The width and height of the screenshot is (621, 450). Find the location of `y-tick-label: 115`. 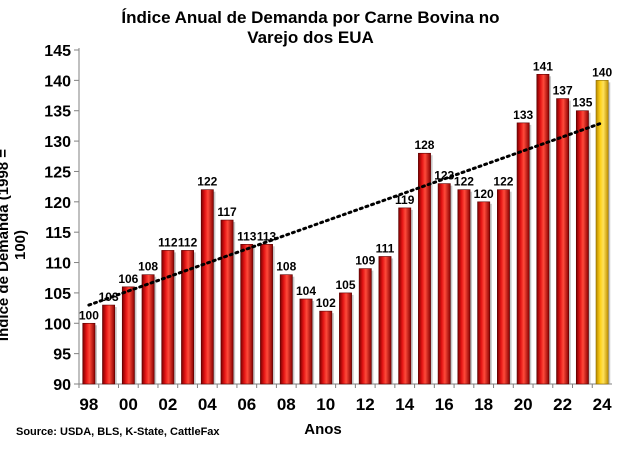

y-tick-label: 115 is located at coordinates (58, 233).